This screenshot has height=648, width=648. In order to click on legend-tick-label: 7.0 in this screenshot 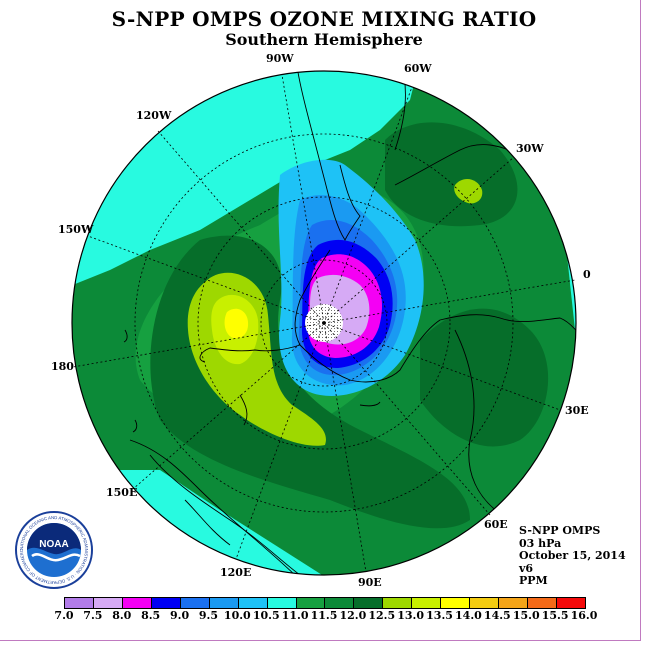, I will do `click(64, 615)`.